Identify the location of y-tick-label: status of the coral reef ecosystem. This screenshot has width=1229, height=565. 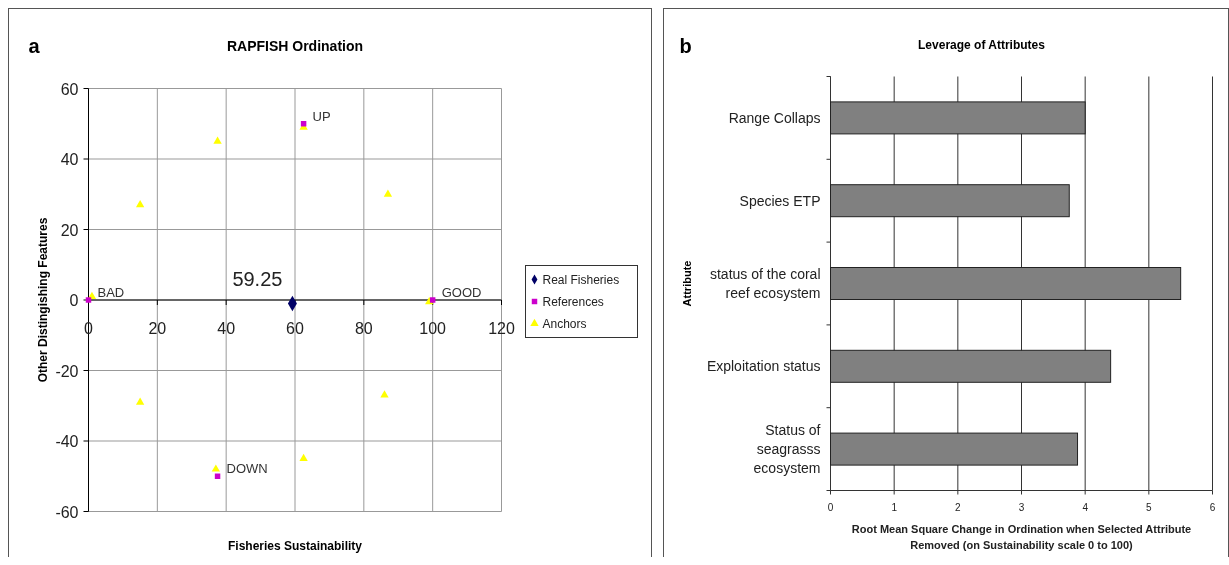
(765, 283).